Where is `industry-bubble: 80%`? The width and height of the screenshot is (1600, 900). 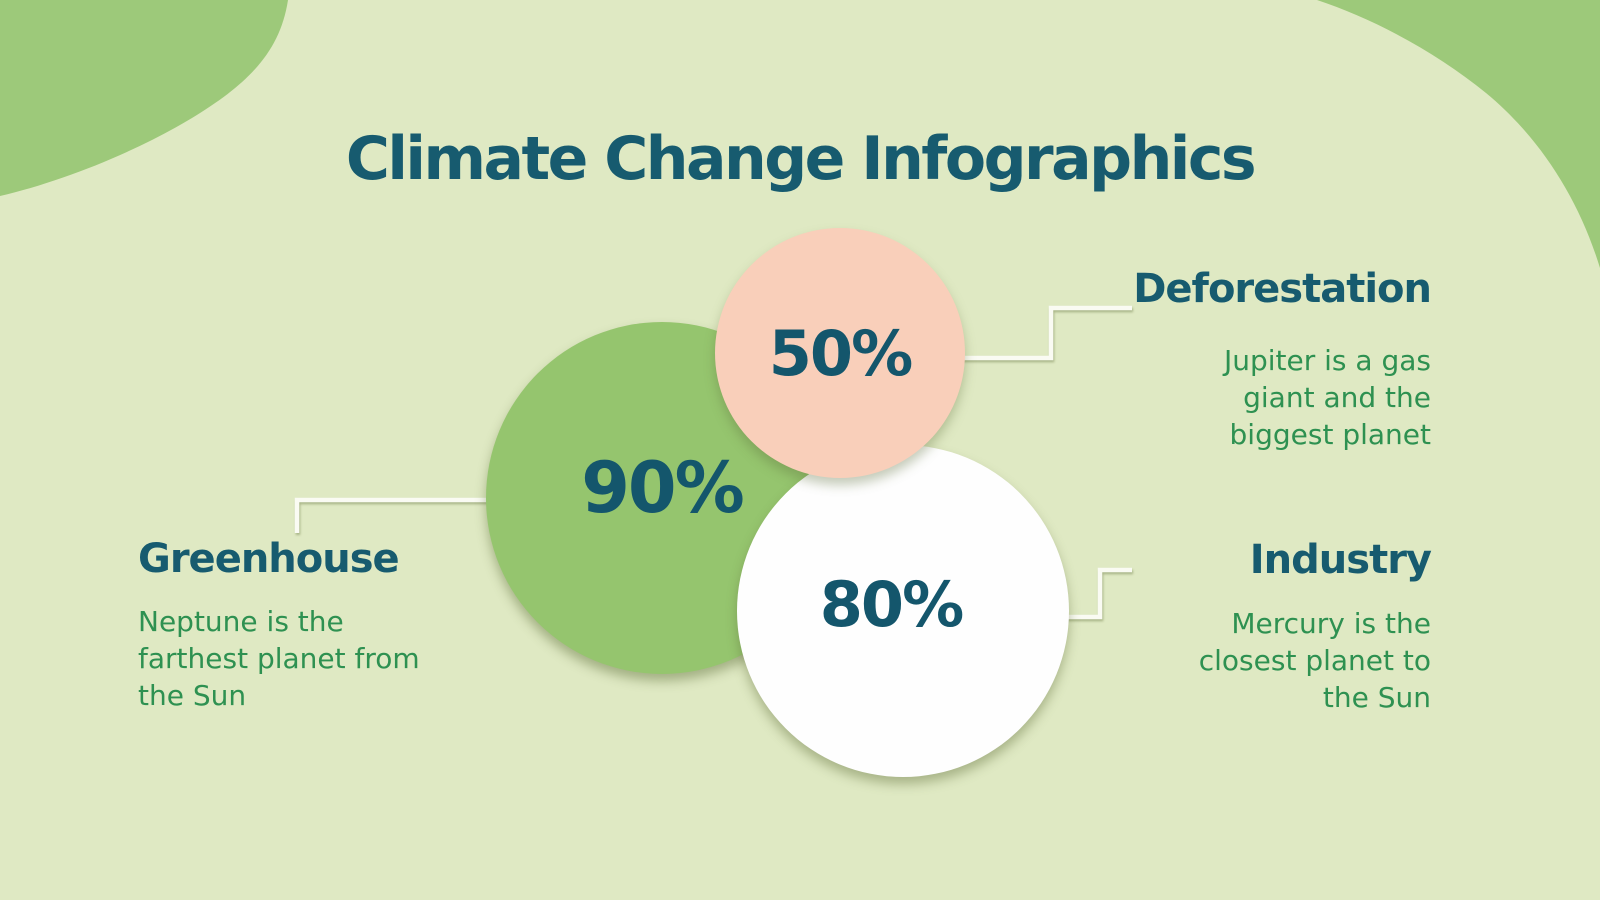
industry-bubble: 80% is located at coordinates (903, 611).